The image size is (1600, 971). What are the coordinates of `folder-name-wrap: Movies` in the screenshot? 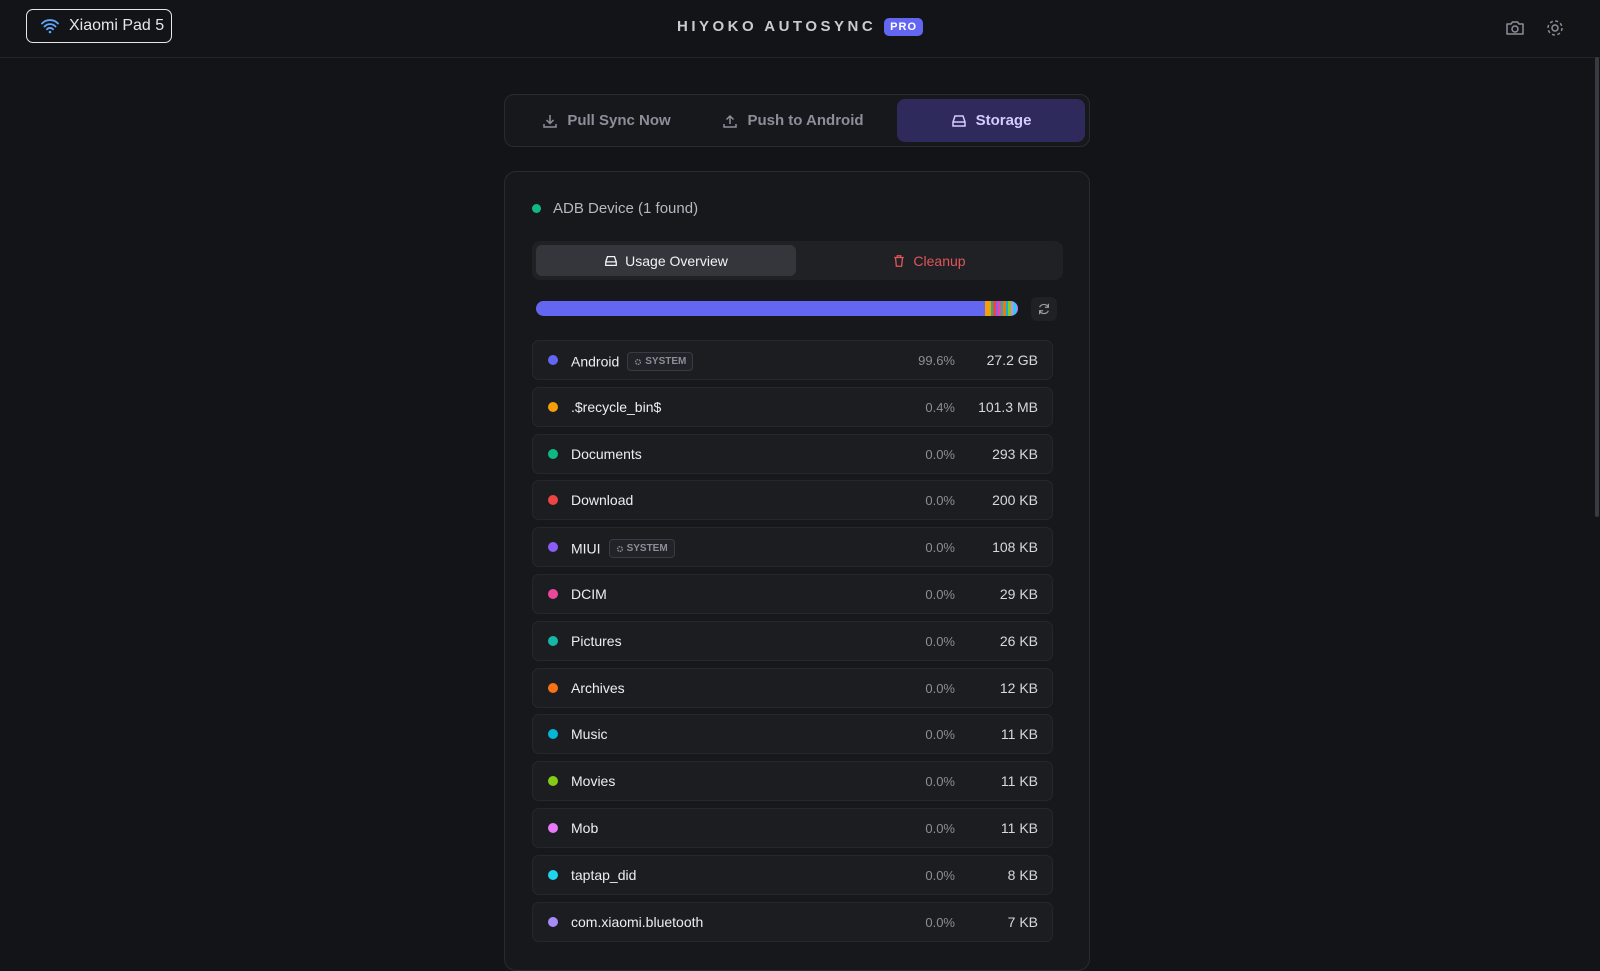 It's located at (593, 781).